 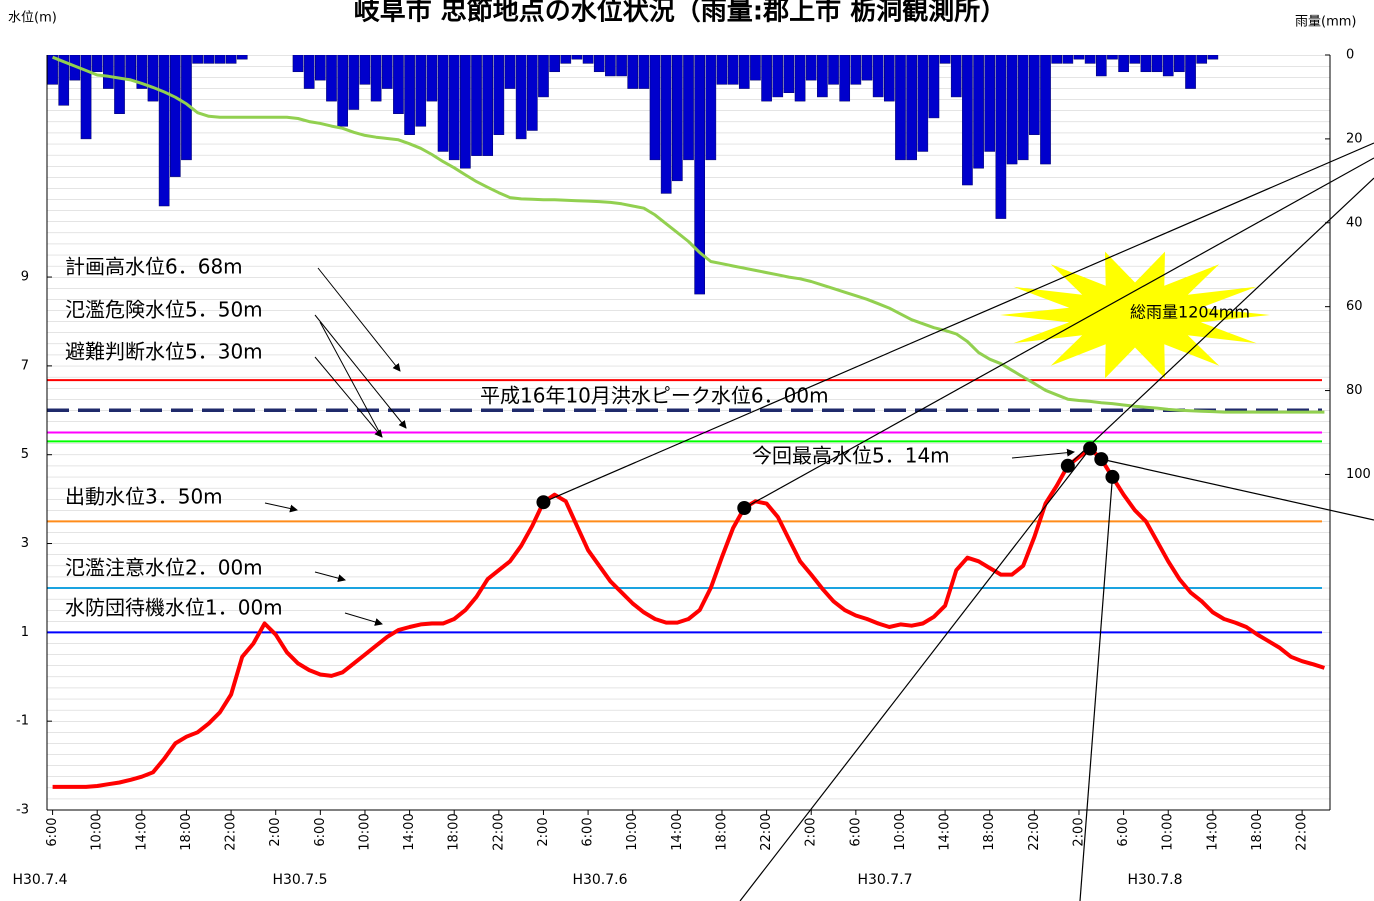 What do you see at coordinates (144, 497) in the screenshot?
I see `reference-label: 出動水位3．50m` at bounding box center [144, 497].